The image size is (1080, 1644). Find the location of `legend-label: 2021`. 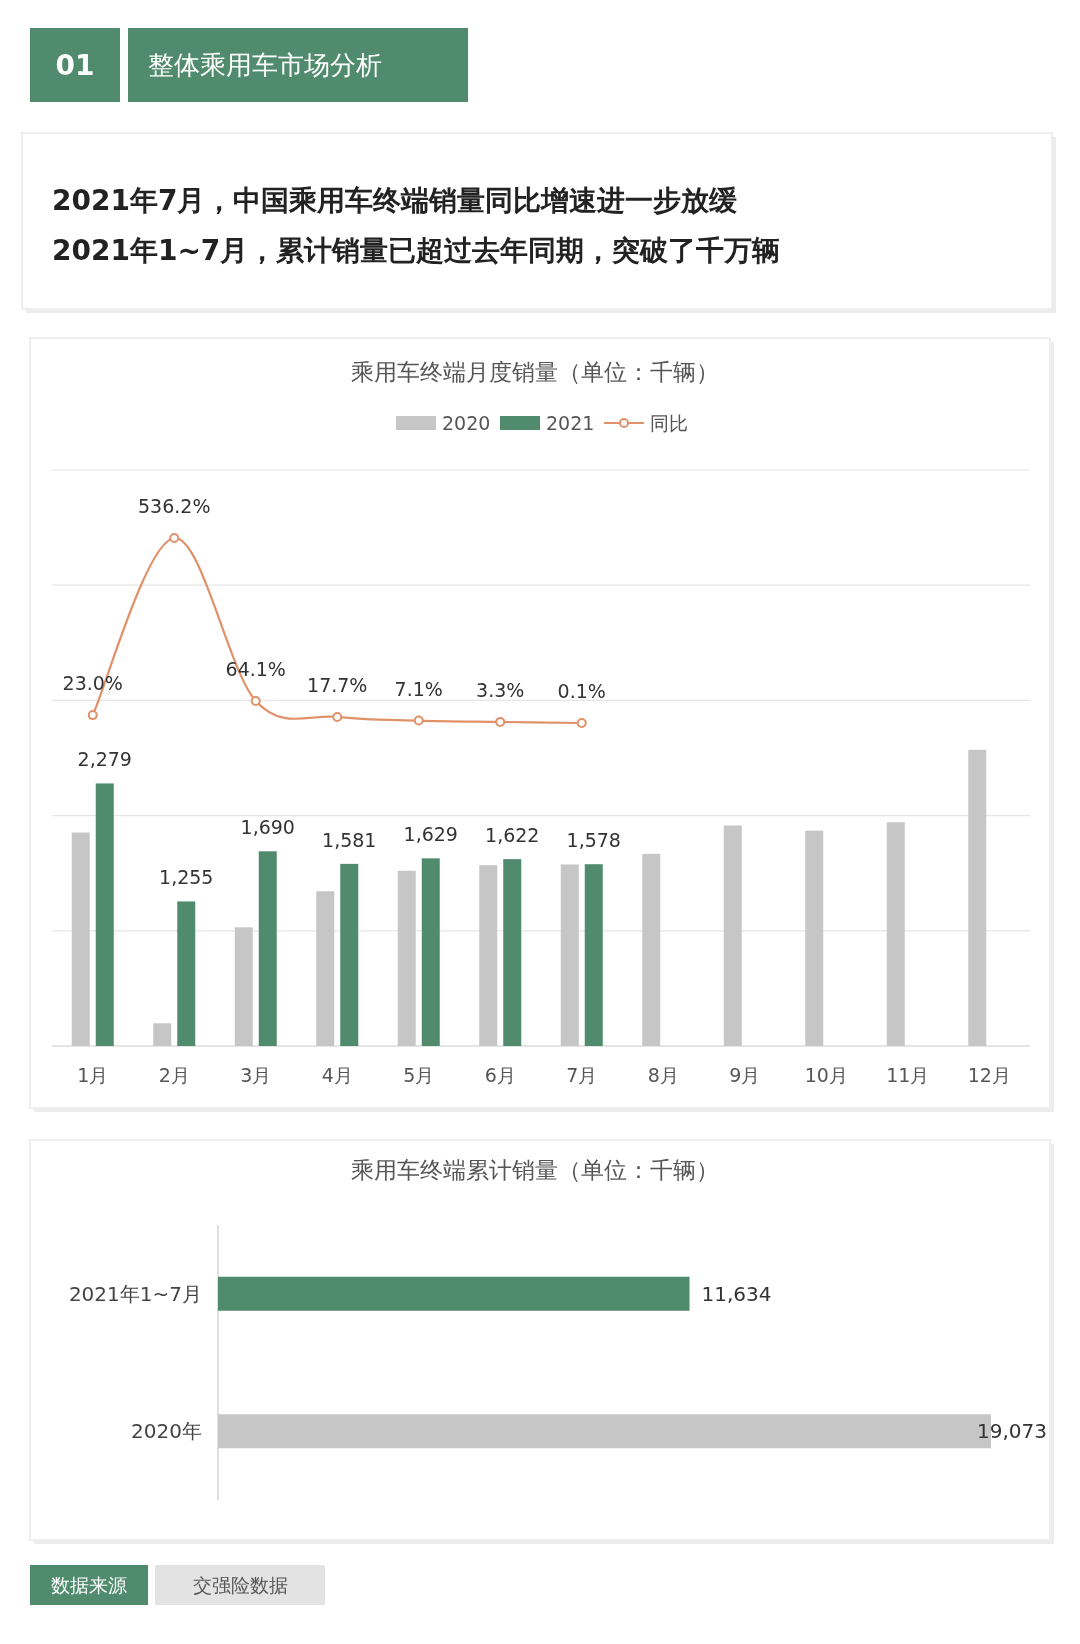

legend-label: 2021 is located at coordinates (570, 423).